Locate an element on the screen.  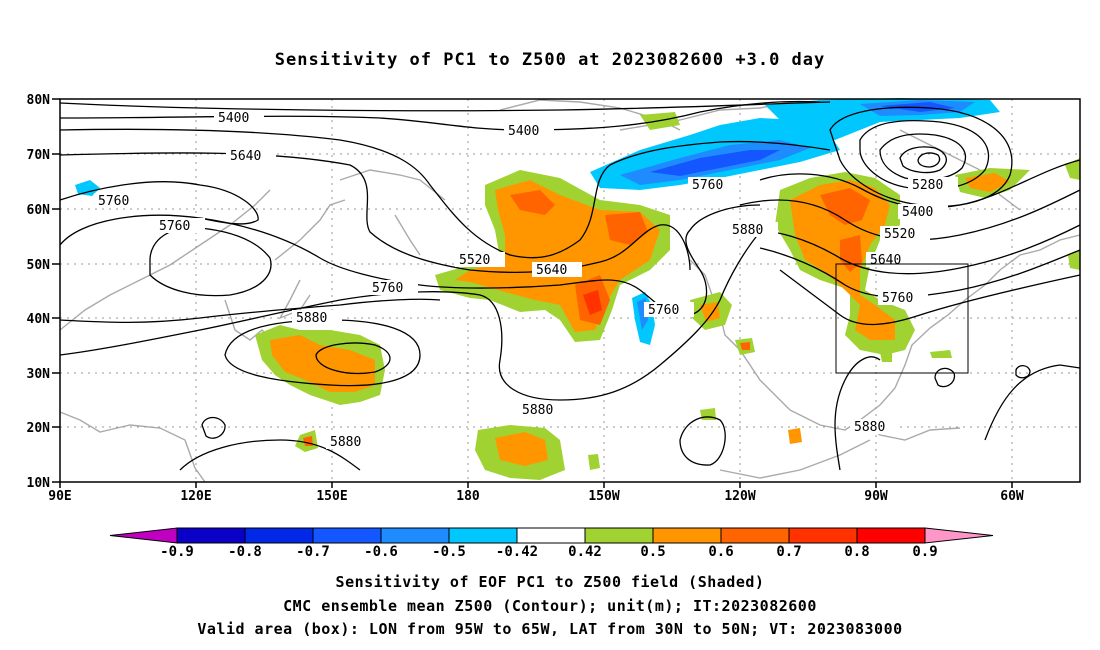
lat-label: 80N is located at coordinates (39, 100).